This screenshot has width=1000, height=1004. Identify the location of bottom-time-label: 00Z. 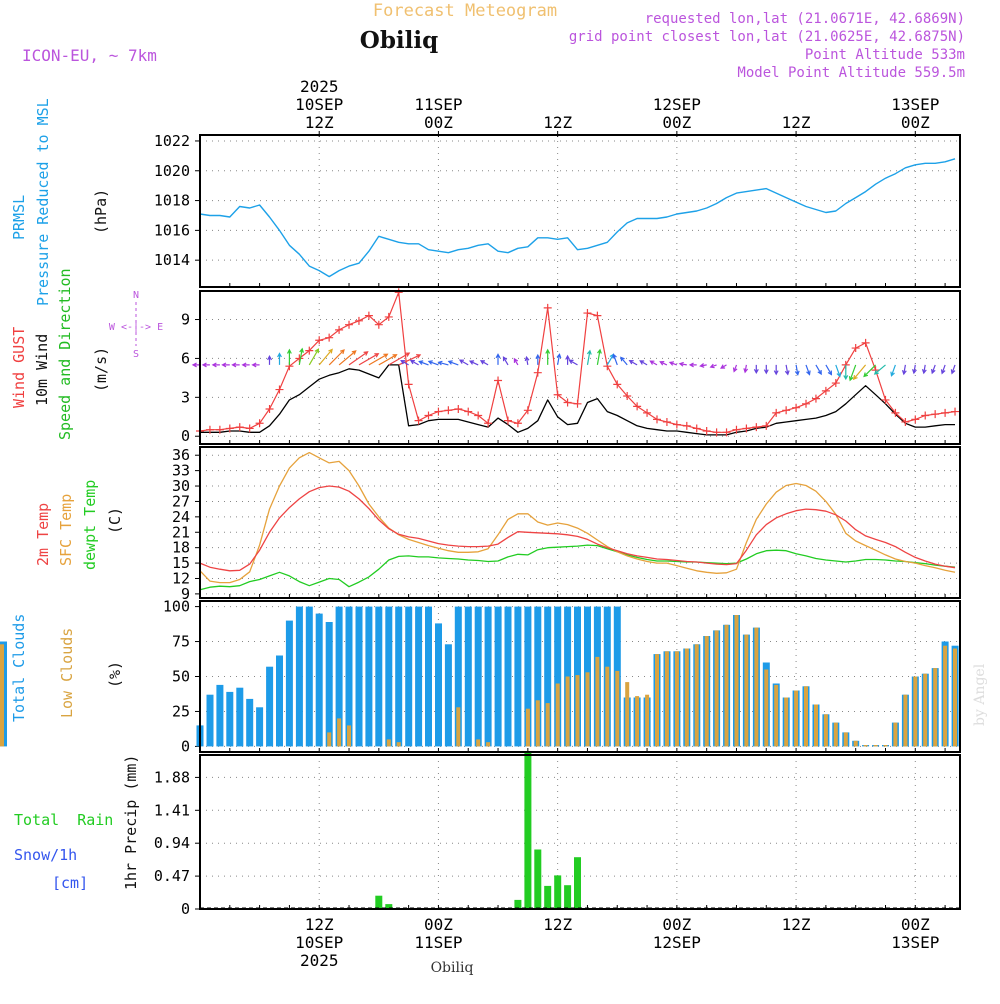
(676, 924).